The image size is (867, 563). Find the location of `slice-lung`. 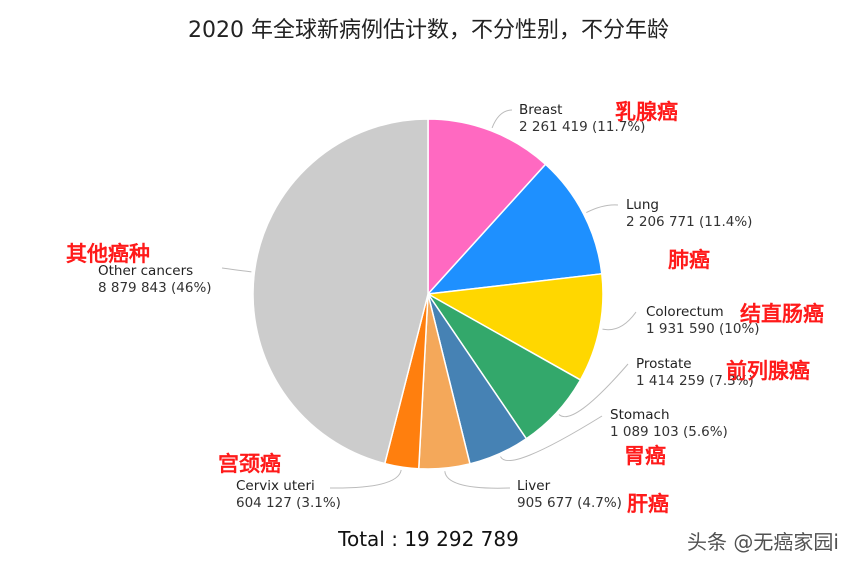

slice-lung is located at coordinates (514, 229).